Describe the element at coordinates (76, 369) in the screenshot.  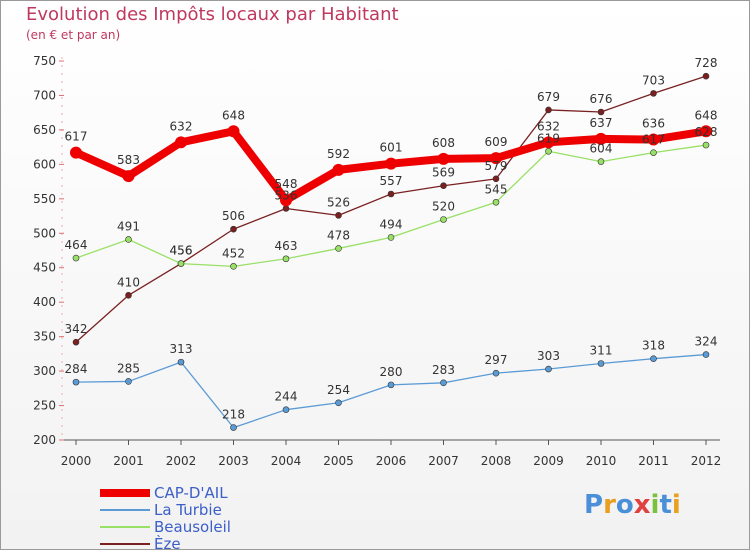
I see `data-label-la-turbie: 284` at that location.